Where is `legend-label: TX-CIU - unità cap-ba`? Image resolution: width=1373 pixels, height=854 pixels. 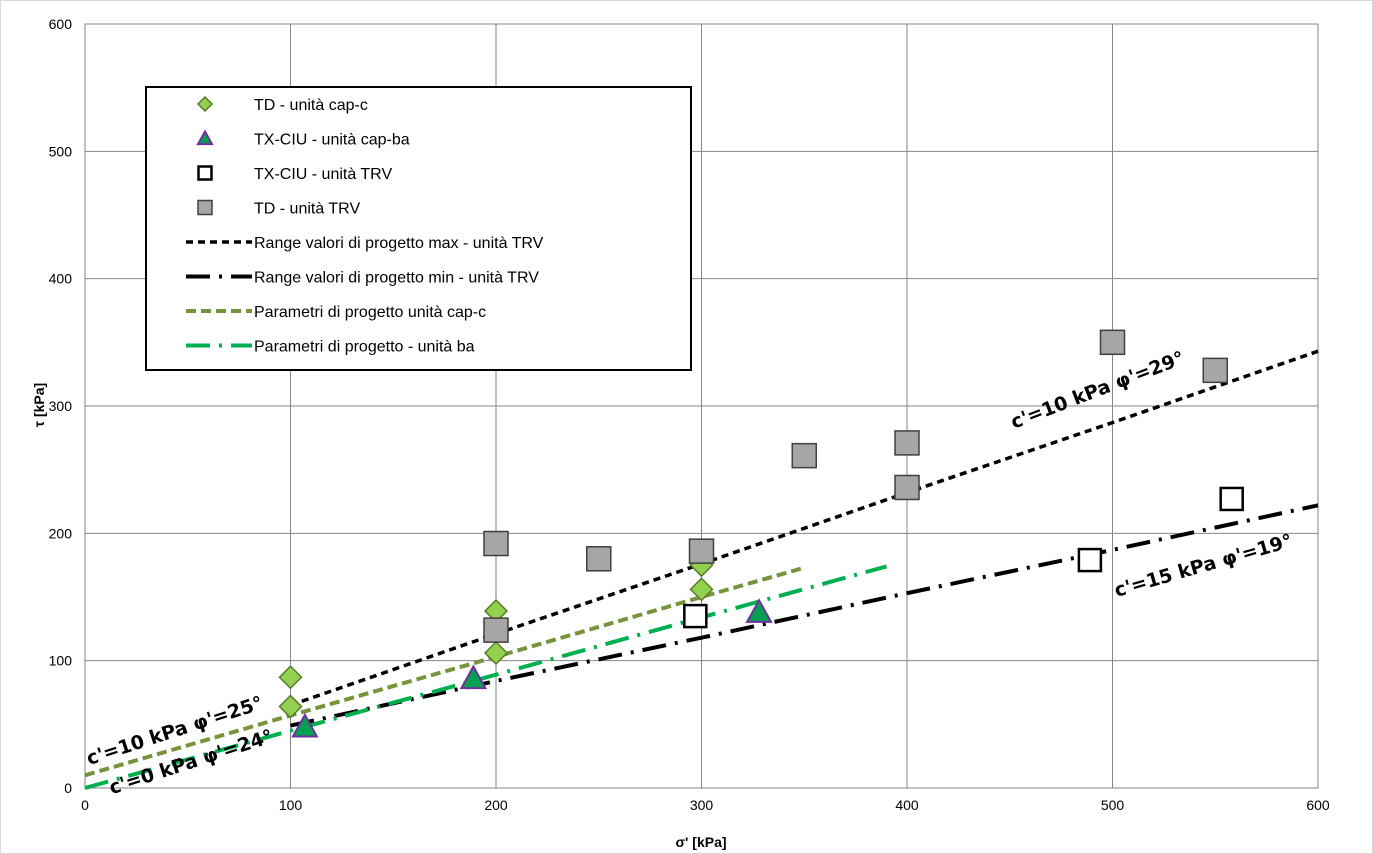 legend-label: TX-CIU - unità cap-ba is located at coordinates (332, 140).